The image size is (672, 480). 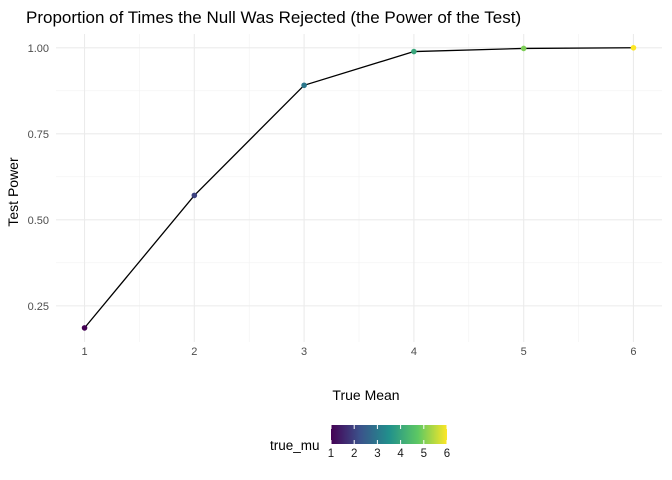 I want to click on y-axis-title: Test Power, so click(x=13, y=192).